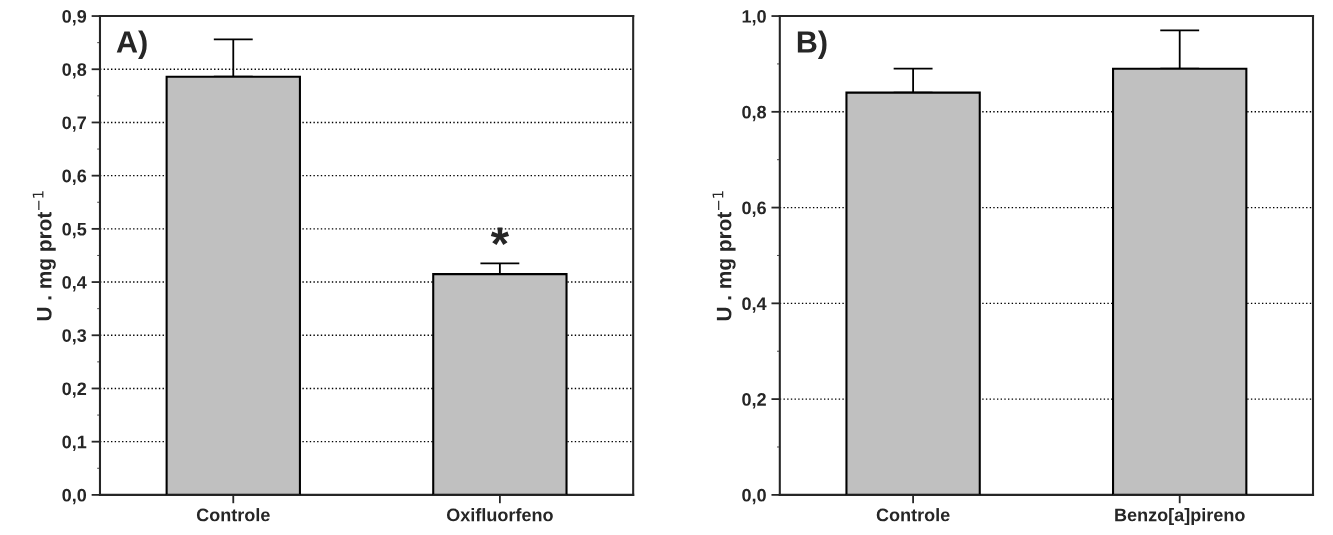 The image size is (1333, 535). I want to click on chart-title: B), so click(812, 44).